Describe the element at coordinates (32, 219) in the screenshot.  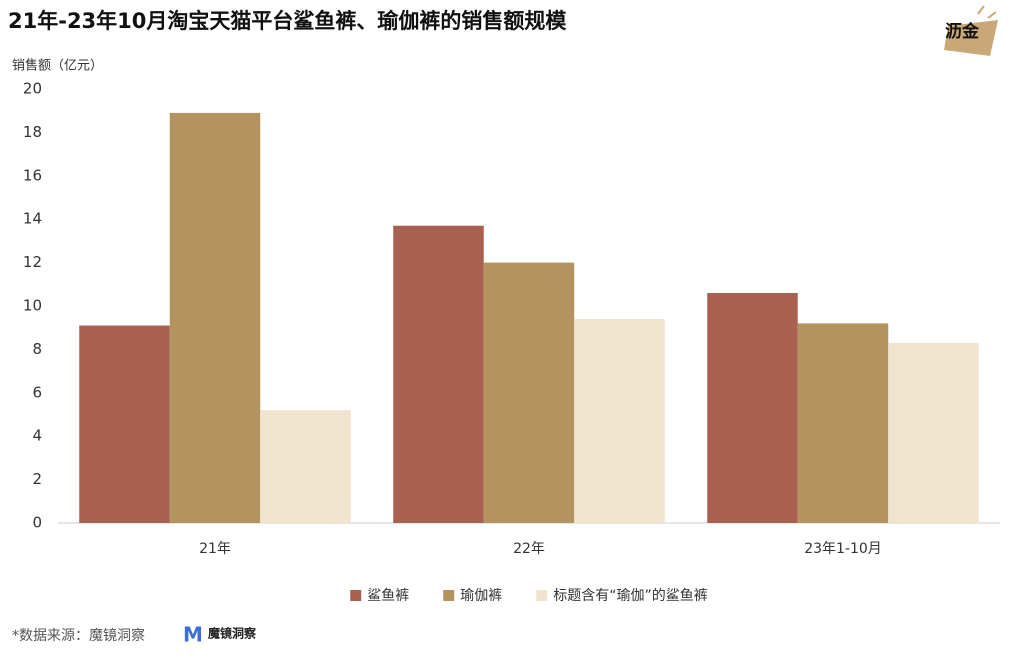
I see `y-tick-label: 14` at that location.